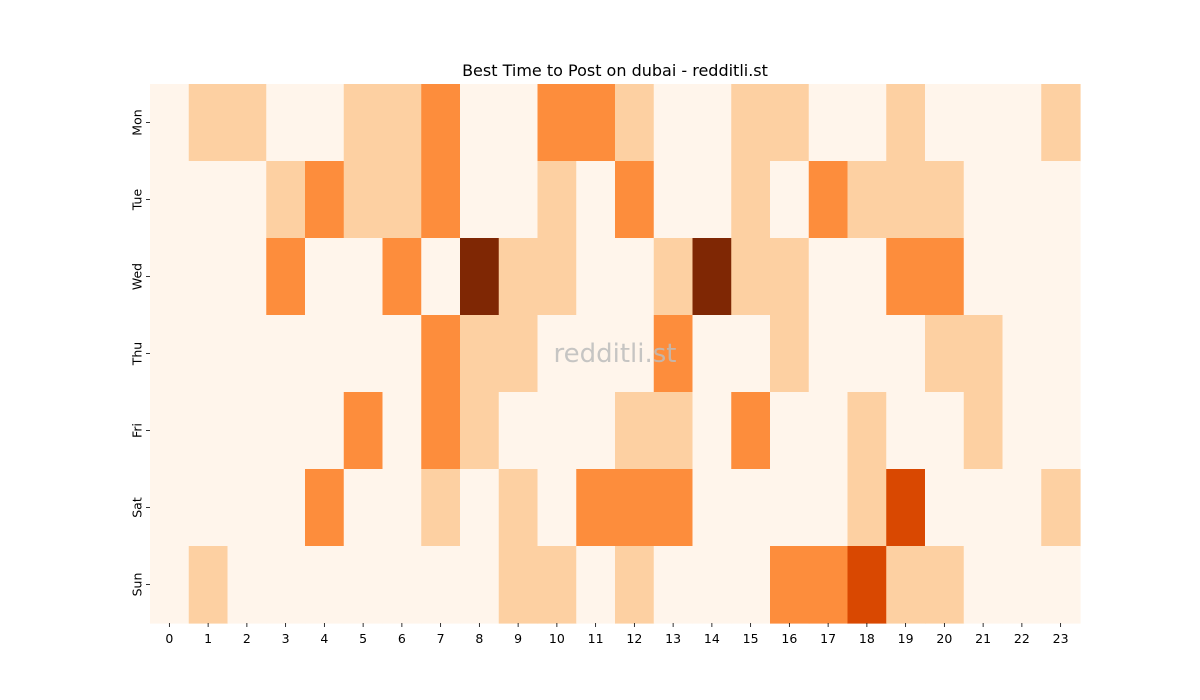  I want to click on x-tick-label-22: 22, so click(1022, 638).